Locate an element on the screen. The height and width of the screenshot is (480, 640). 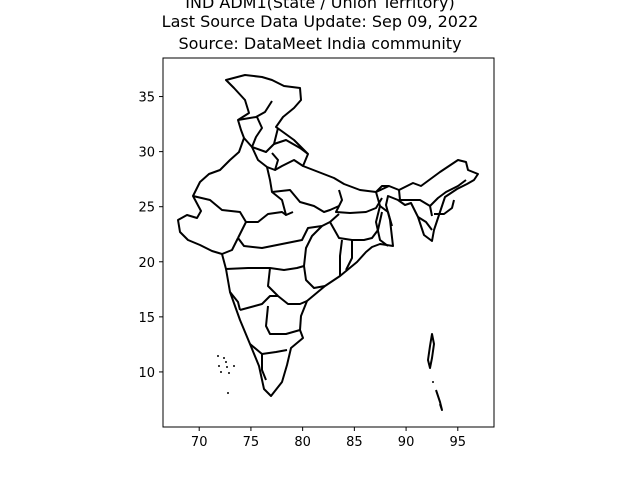
x-tick-label: 80 is located at coordinates (302, 442).